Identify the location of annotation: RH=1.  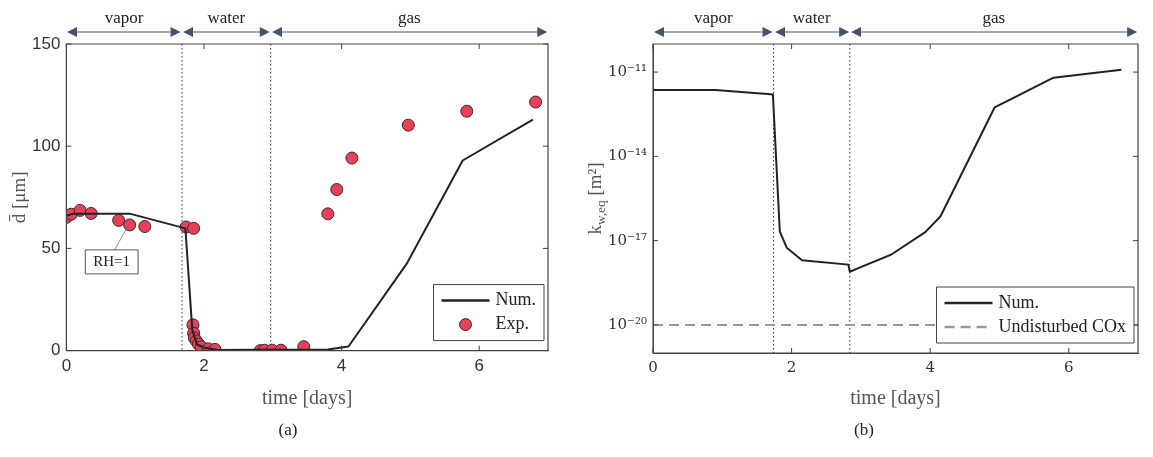
(112, 260).